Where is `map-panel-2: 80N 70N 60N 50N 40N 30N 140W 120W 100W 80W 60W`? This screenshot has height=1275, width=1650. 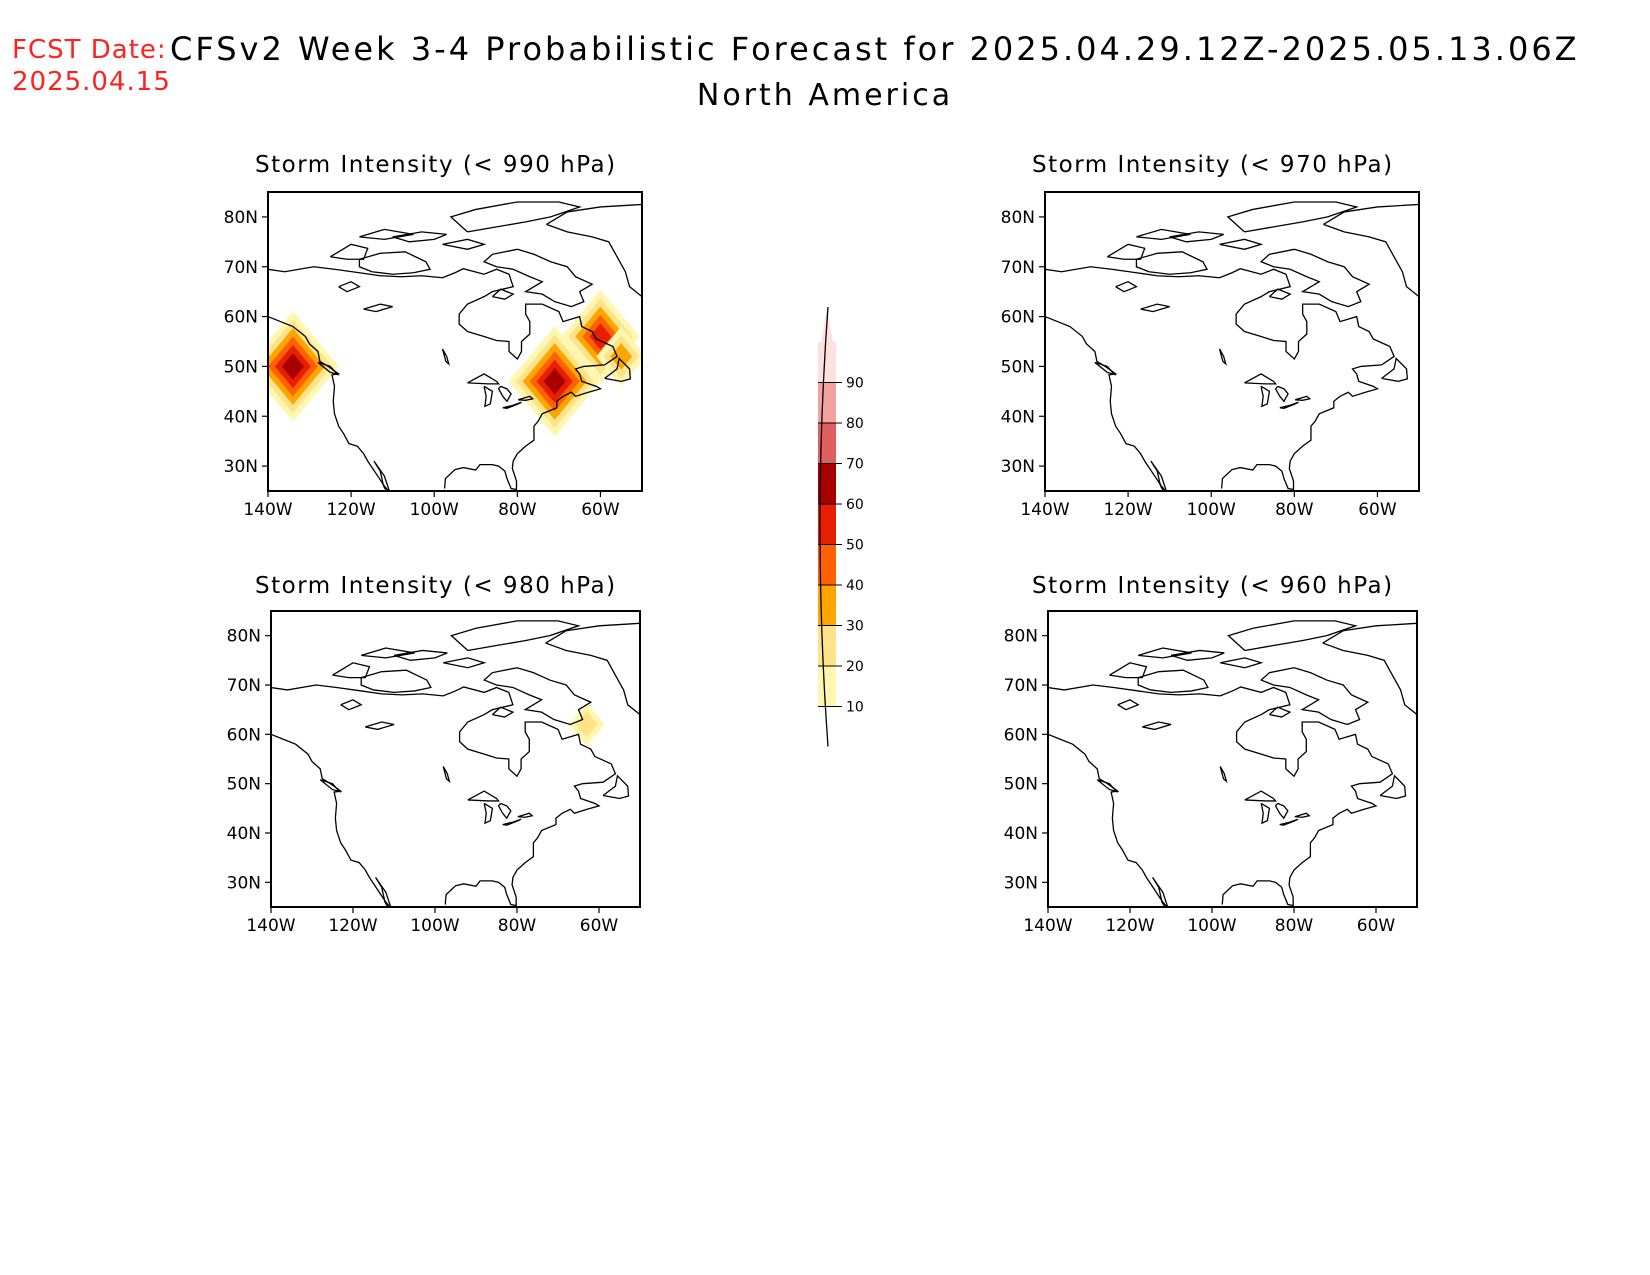
map-panel-2: 80N 70N 60N 50N 40N 30N 140W 120W 100W 80W 60W is located at coordinates (434, 773).